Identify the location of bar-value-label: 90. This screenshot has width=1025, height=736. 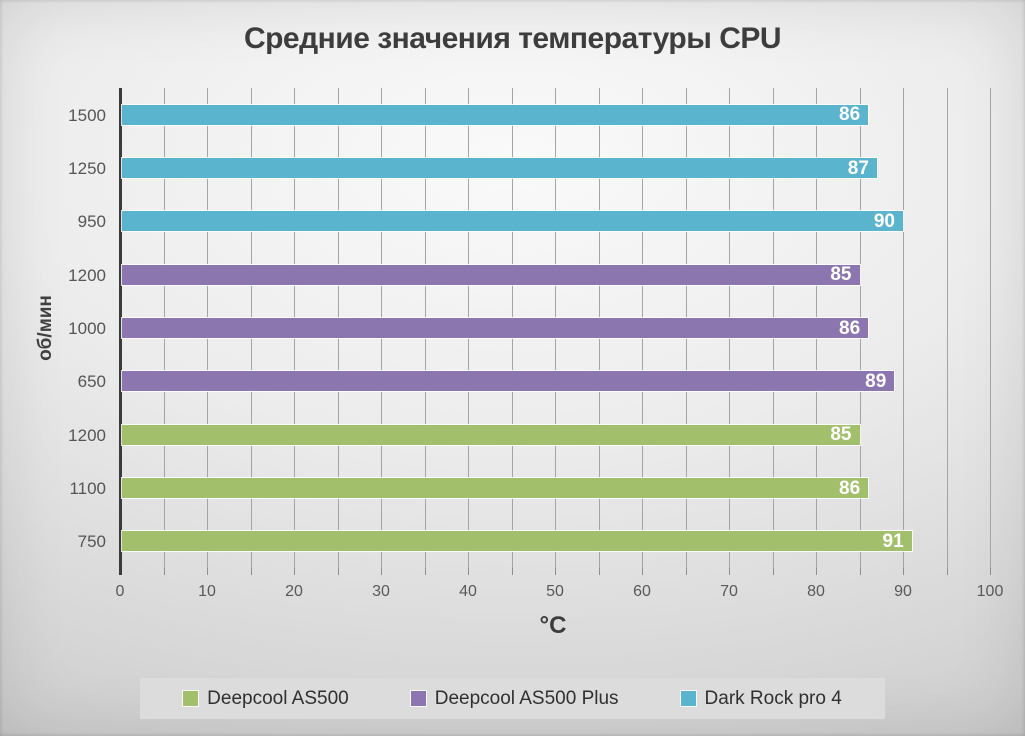
(884, 221).